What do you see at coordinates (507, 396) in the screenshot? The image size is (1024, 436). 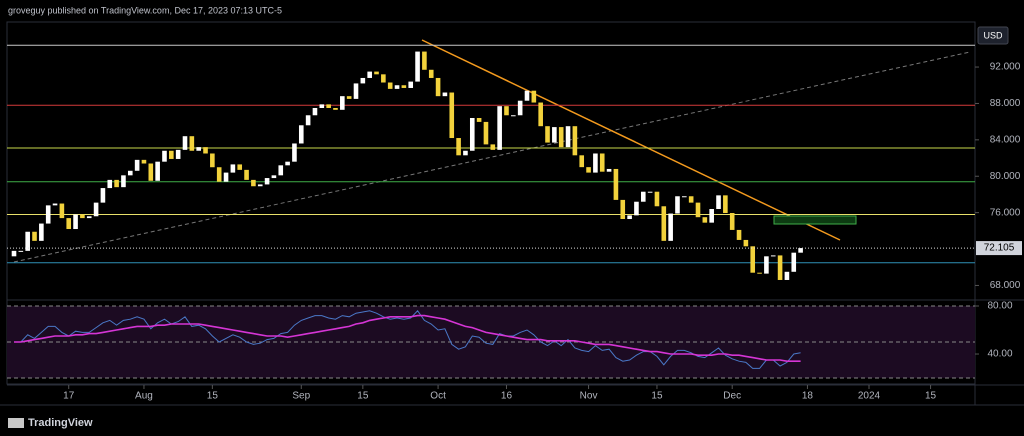 I see `x-tick-label: 16` at bounding box center [507, 396].